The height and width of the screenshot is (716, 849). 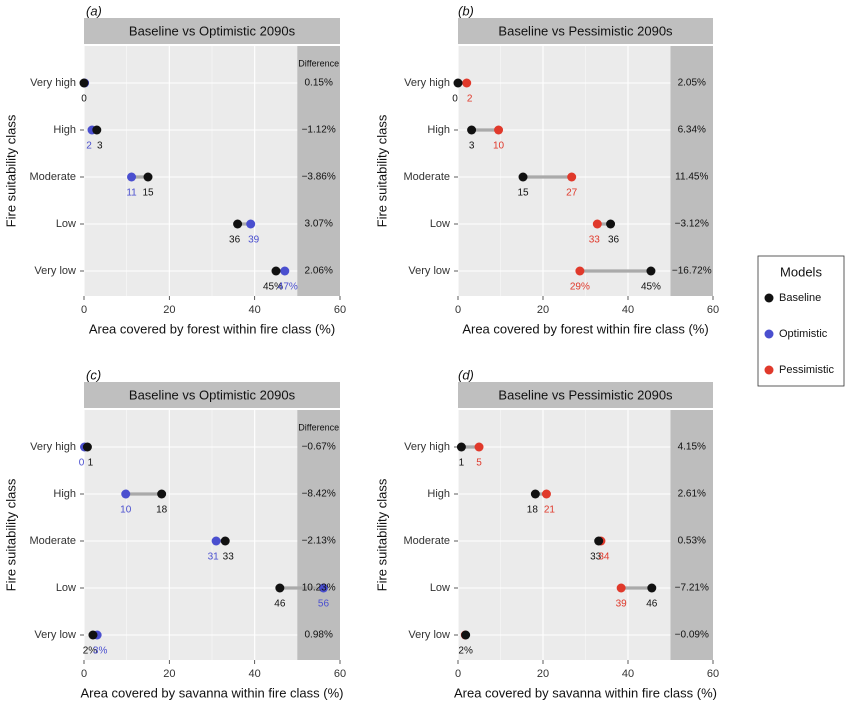 I want to click on pessimistic-value-label: 29%, so click(x=580, y=287).